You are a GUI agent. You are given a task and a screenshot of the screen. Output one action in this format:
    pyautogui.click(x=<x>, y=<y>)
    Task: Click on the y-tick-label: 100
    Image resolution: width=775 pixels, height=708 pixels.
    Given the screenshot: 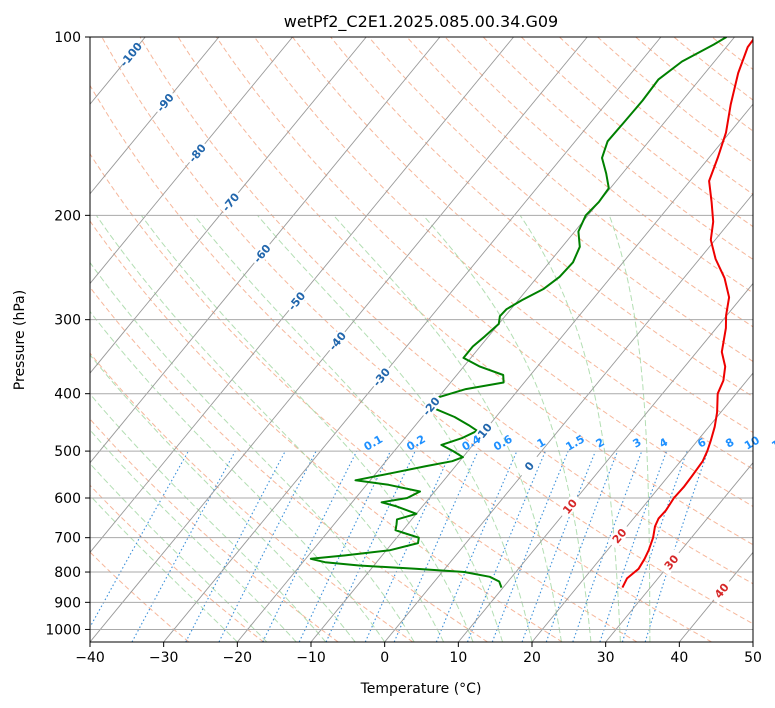 What is the action you would take?
    pyautogui.click(x=67, y=38)
    